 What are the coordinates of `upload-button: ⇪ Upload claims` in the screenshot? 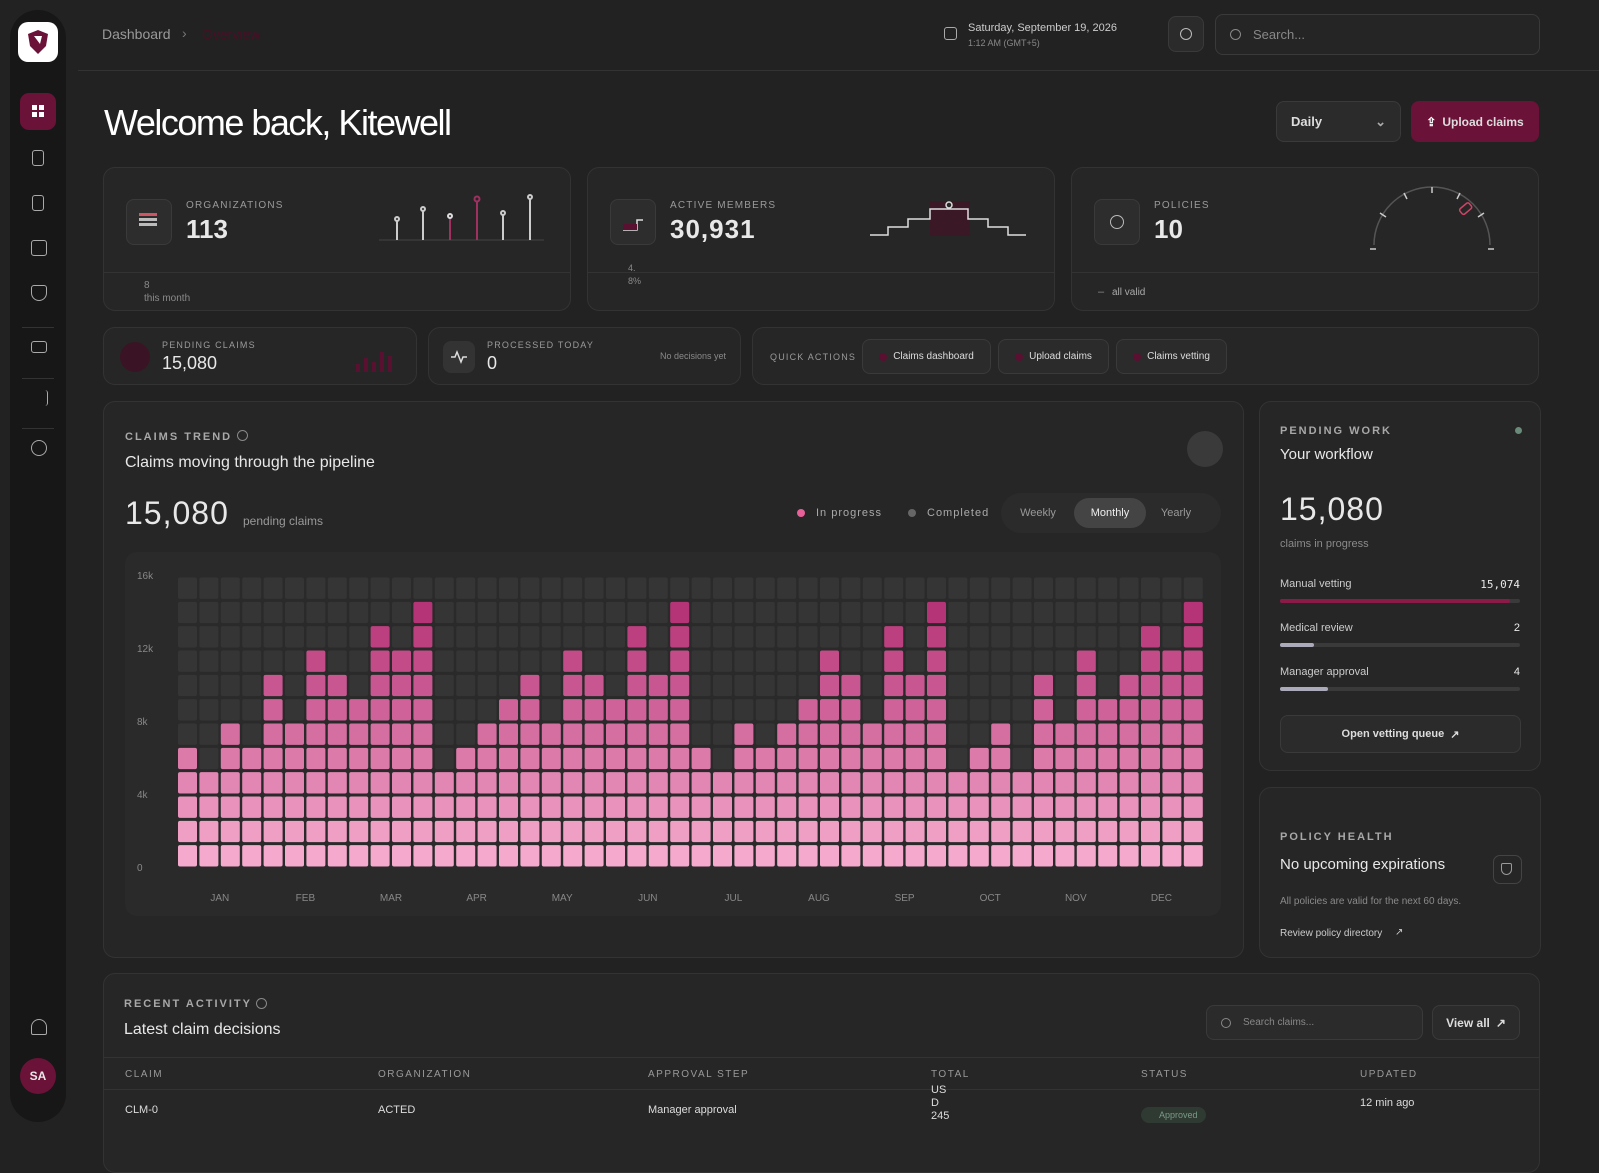 It's located at (1475, 121).